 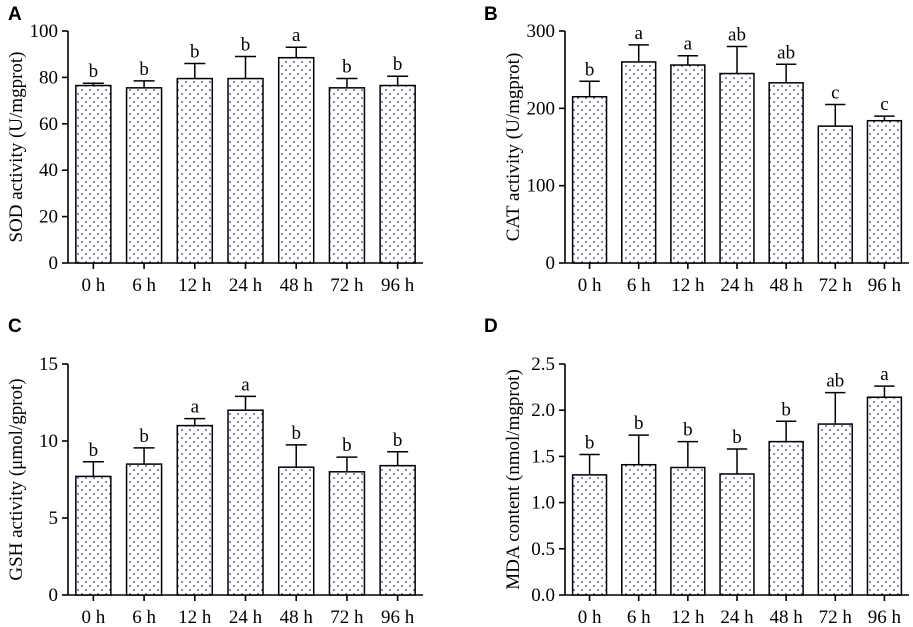 I want to click on y-tick-label: 1.0, so click(x=543, y=503).